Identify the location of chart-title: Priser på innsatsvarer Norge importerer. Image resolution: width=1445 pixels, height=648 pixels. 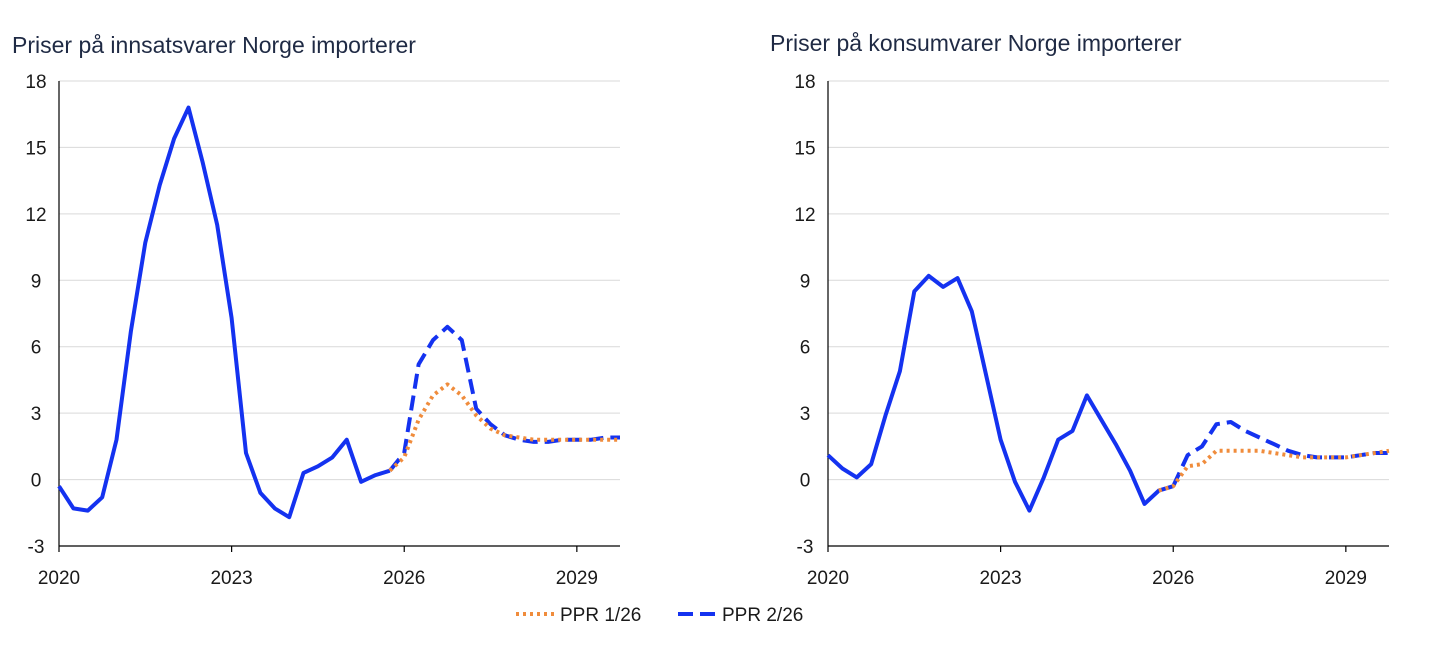
(214, 45).